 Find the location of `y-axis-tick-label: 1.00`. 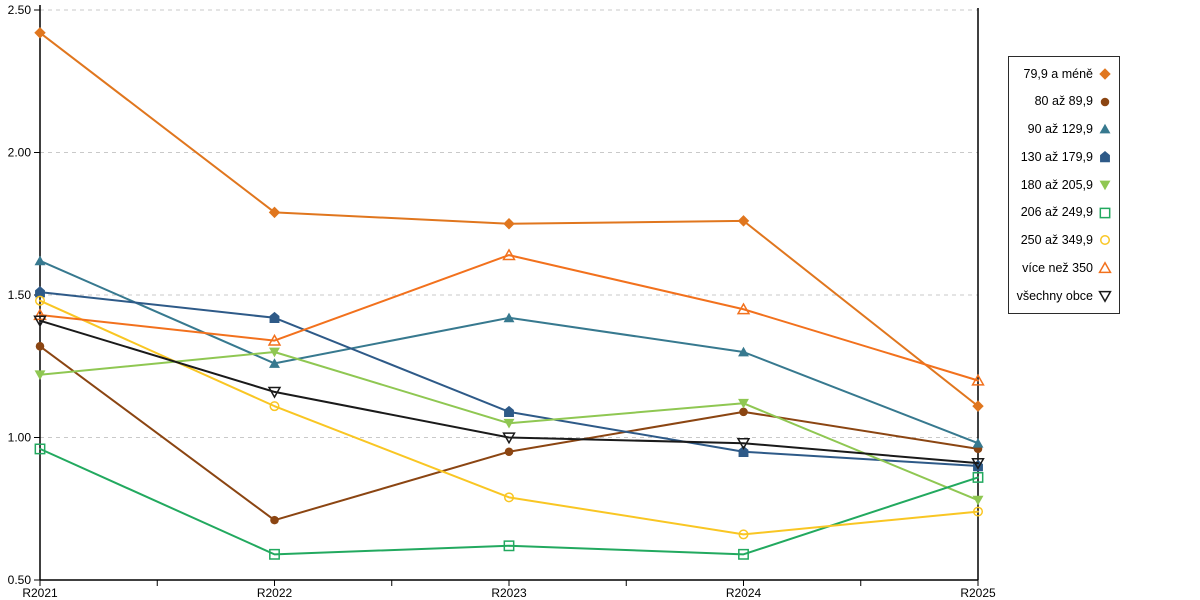

y-axis-tick-label: 1.00 is located at coordinates (20, 438).